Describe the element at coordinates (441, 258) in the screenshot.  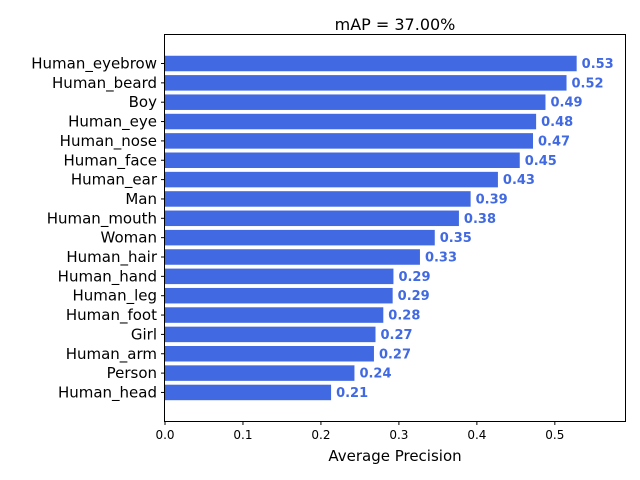
I see `data-label: 0.33` at that location.